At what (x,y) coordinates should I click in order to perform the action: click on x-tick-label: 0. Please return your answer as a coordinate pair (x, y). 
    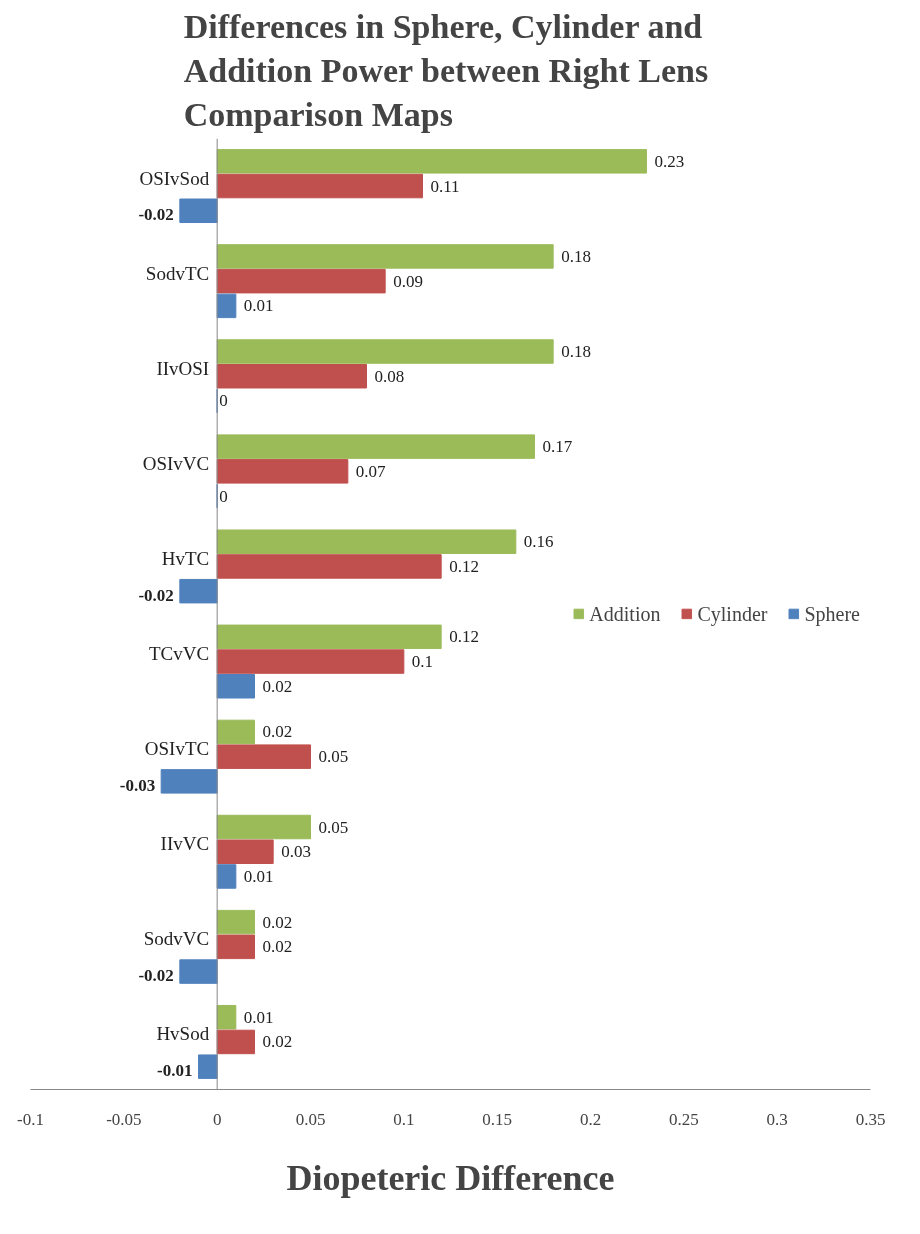
    Looking at the image, I should click on (217, 1119).